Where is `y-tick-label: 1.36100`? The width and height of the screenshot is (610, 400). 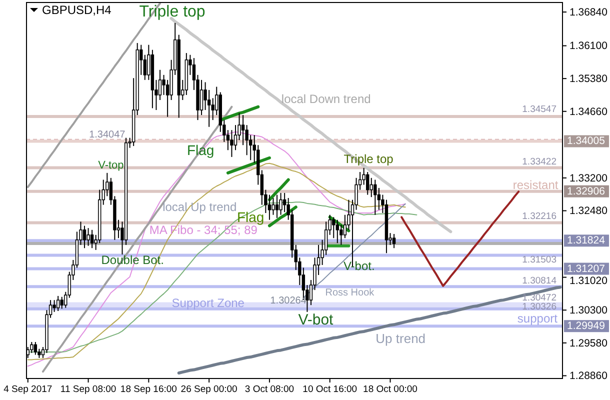
y-tick-label: 1.36100 is located at coordinates (589, 46).